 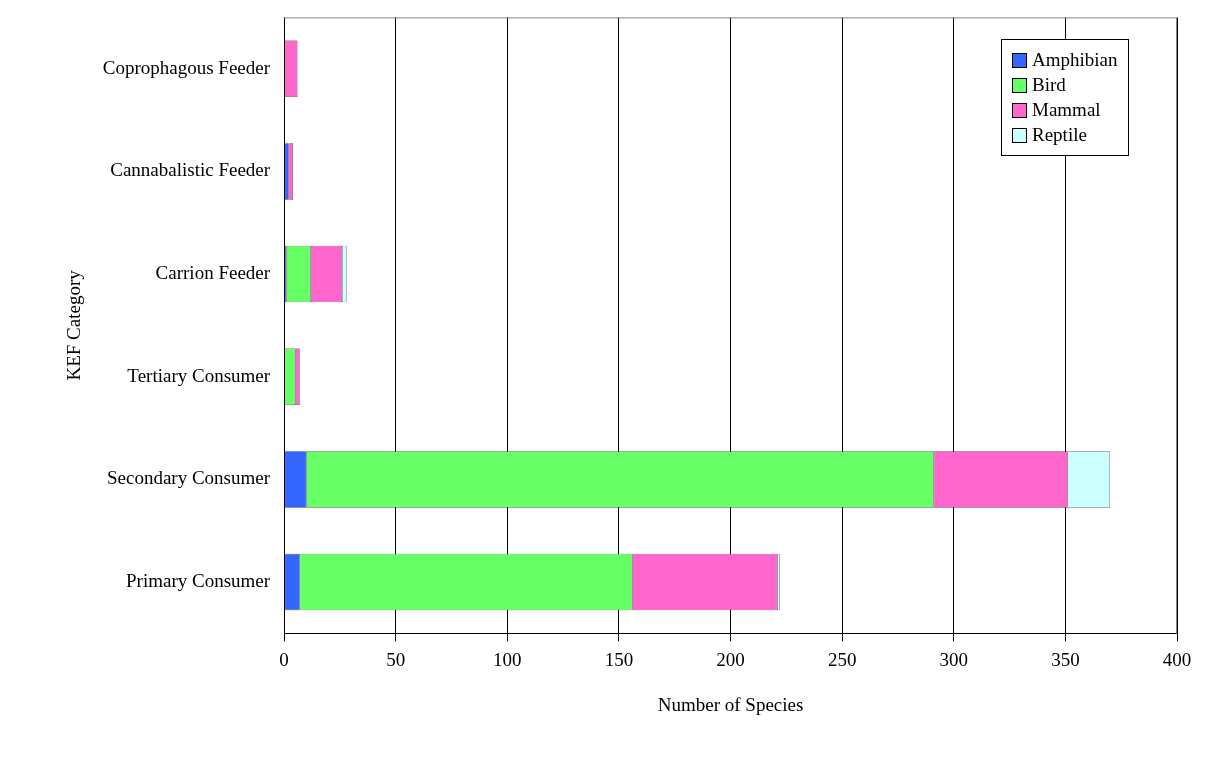 I want to click on y-tick-label: Coprophagous Feeder, so click(x=186, y=67).